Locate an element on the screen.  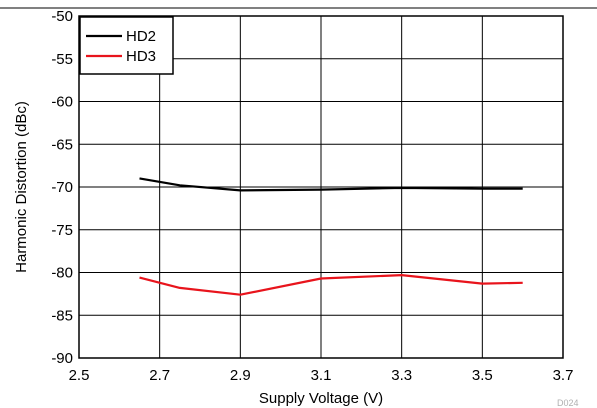
x-tick-labels: 2.5 2.7 2.9 3.1 3.3 3.5 3.7 is located at coordinates (321, 375).